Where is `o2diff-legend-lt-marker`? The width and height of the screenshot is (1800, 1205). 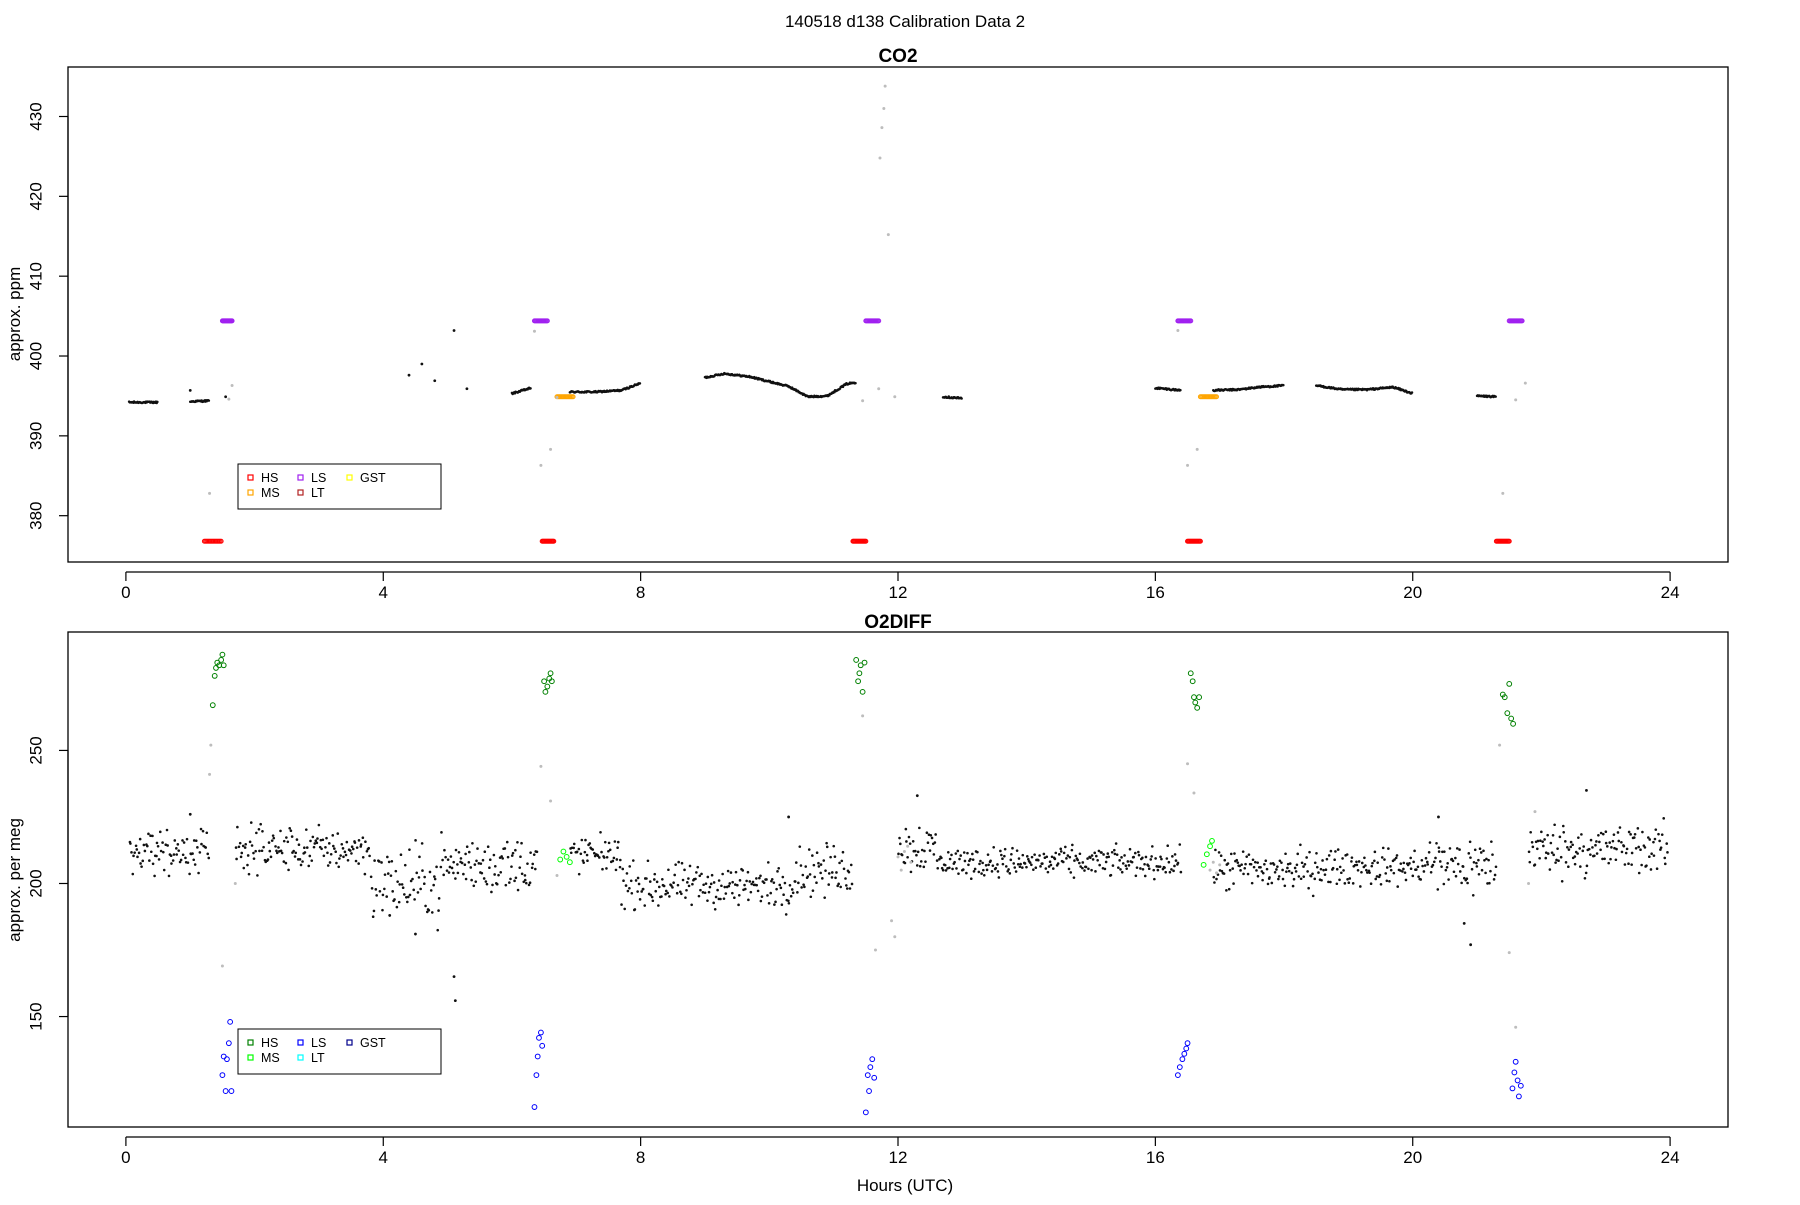
o2diff-legend-lt-marker is located at coordinates (300, 1057).